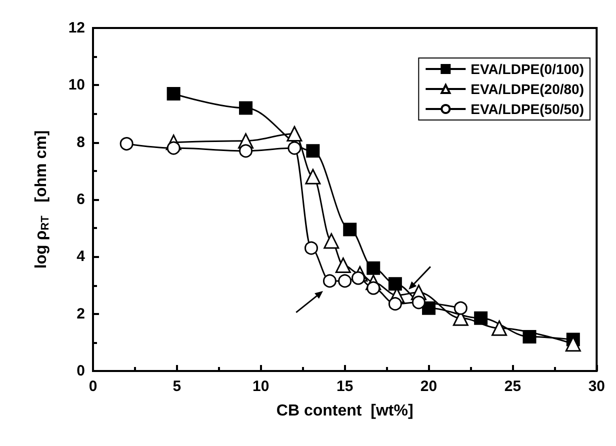 This screenshot has height=446, width=616. Describe the element at coordinates (93, 386) in the screenshot. I see `x-tick-label: 0` at that location.